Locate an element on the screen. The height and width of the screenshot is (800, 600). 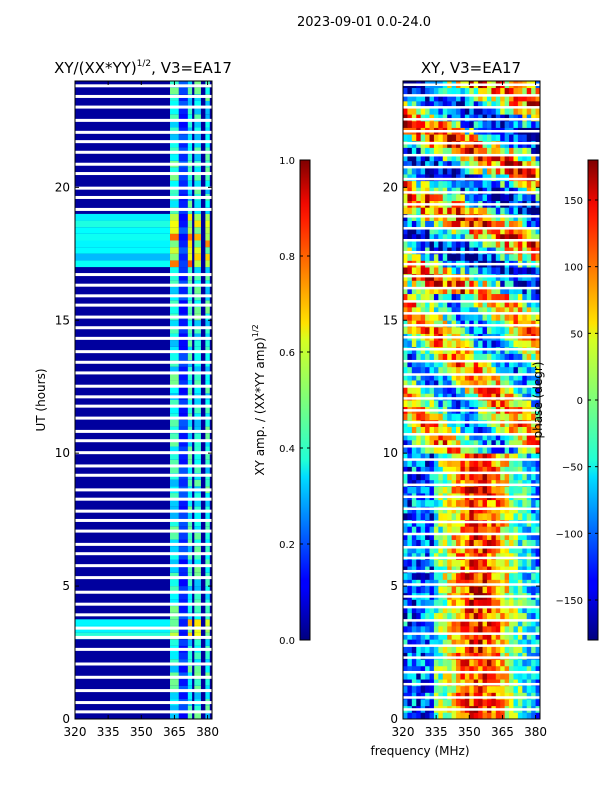
colorbar-tick-label: −50 is located at coordinates (572, 468).